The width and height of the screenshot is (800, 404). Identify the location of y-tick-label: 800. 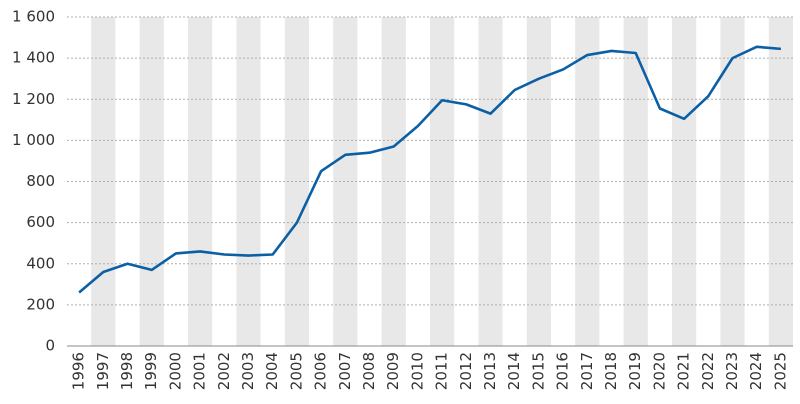
(40, 181).